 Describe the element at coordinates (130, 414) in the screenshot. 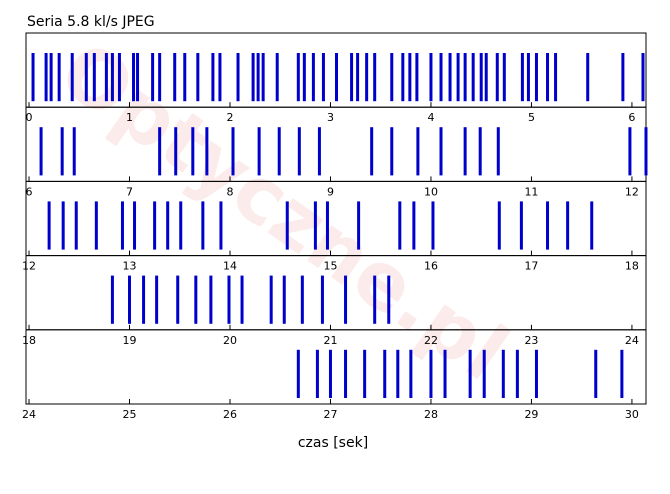

I see `x-tick-label: 25` at that location.